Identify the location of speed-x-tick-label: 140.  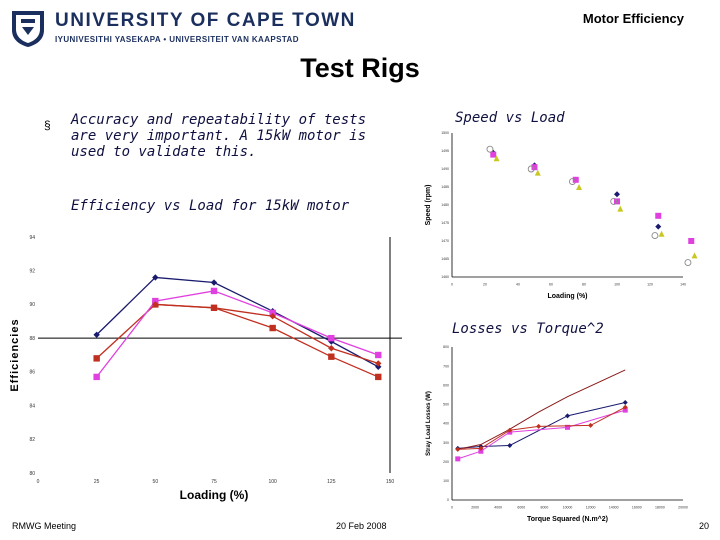
(683, 285).